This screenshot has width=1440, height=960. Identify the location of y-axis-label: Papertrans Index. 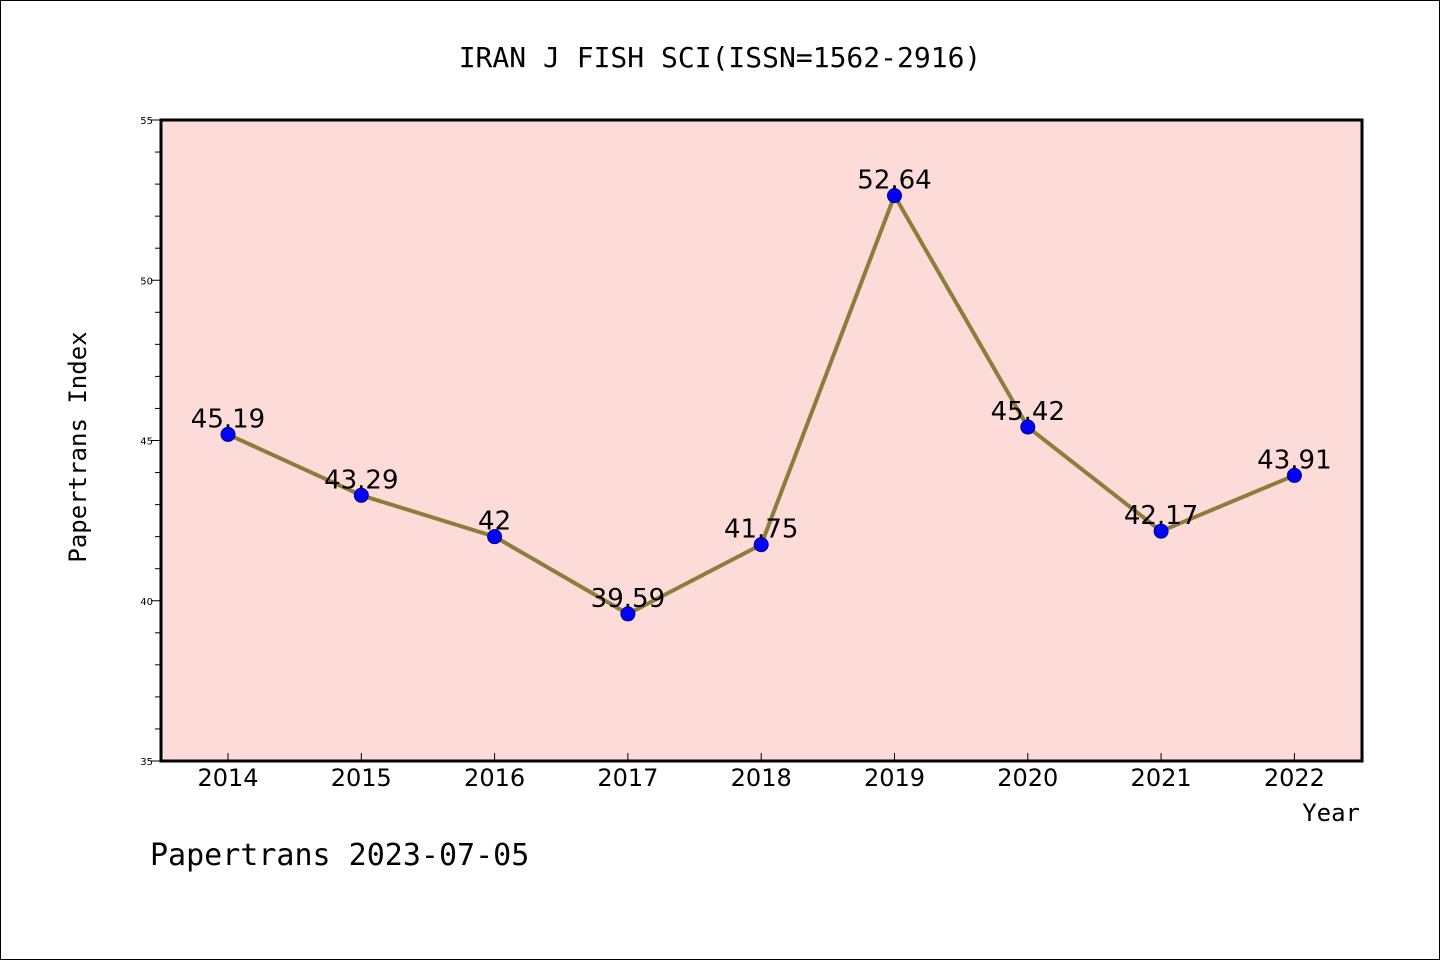
(78, 446).